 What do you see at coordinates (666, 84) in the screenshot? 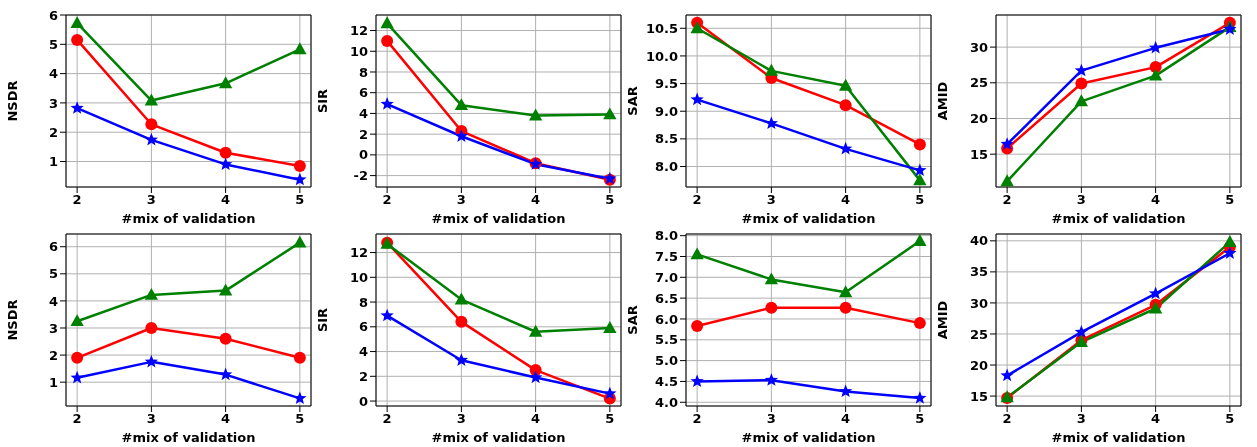
I see `y-tick-label: 9.5` at bounding box center [666, 84].